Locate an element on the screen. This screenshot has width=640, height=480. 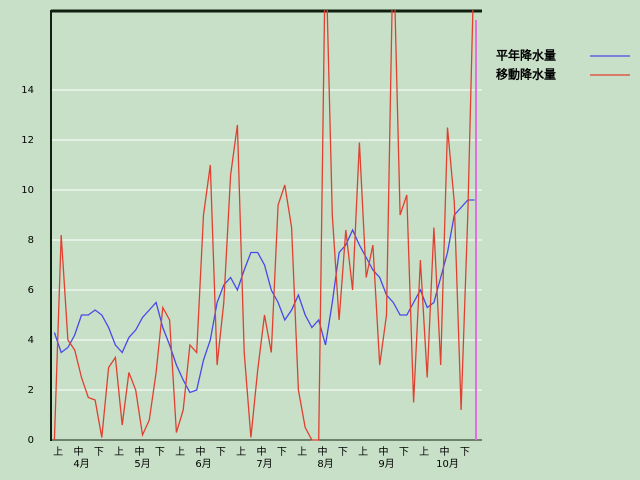
y-tick-label: 4 is located at coordinates (31, 340).